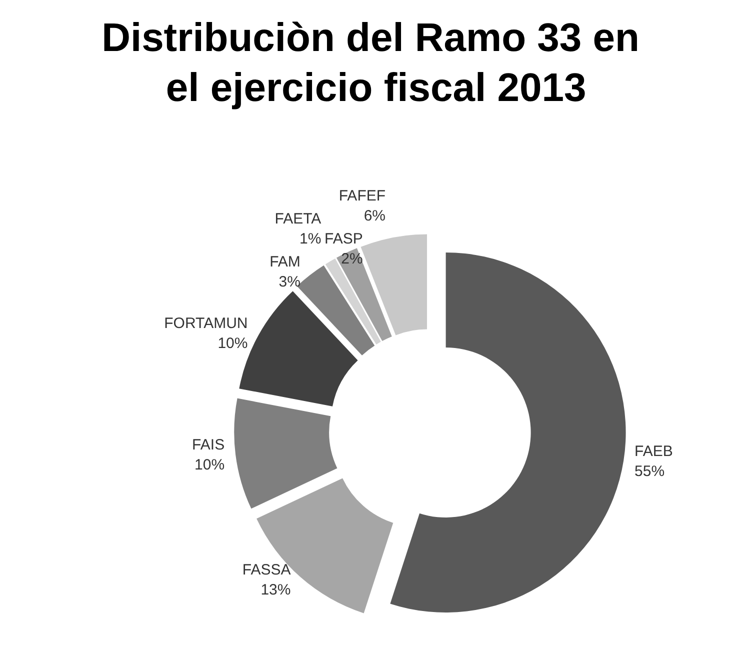 The height and width of the screenshot is (646, 741). Describe the element at coordinates (649, 471) in the screenshot. I see `data-label: 55%` at that location.